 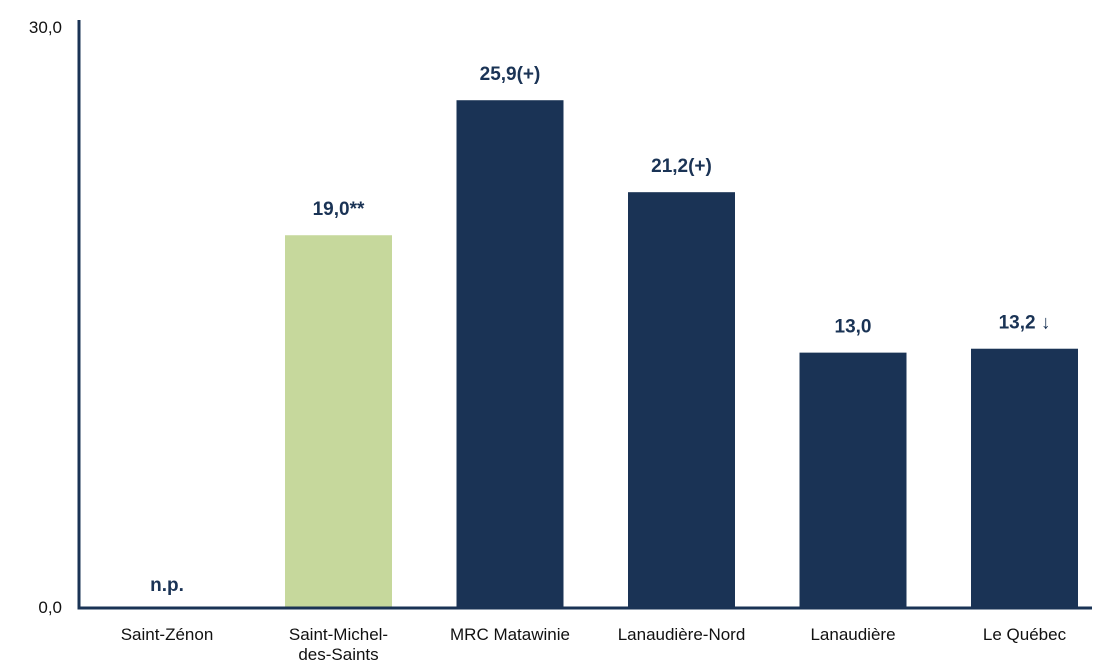 What do you see at coordinates (338, 644) in the screenshot?
I see `category-label-1: Saint-Michel-des-Saints` at bounding box center [338, 644].